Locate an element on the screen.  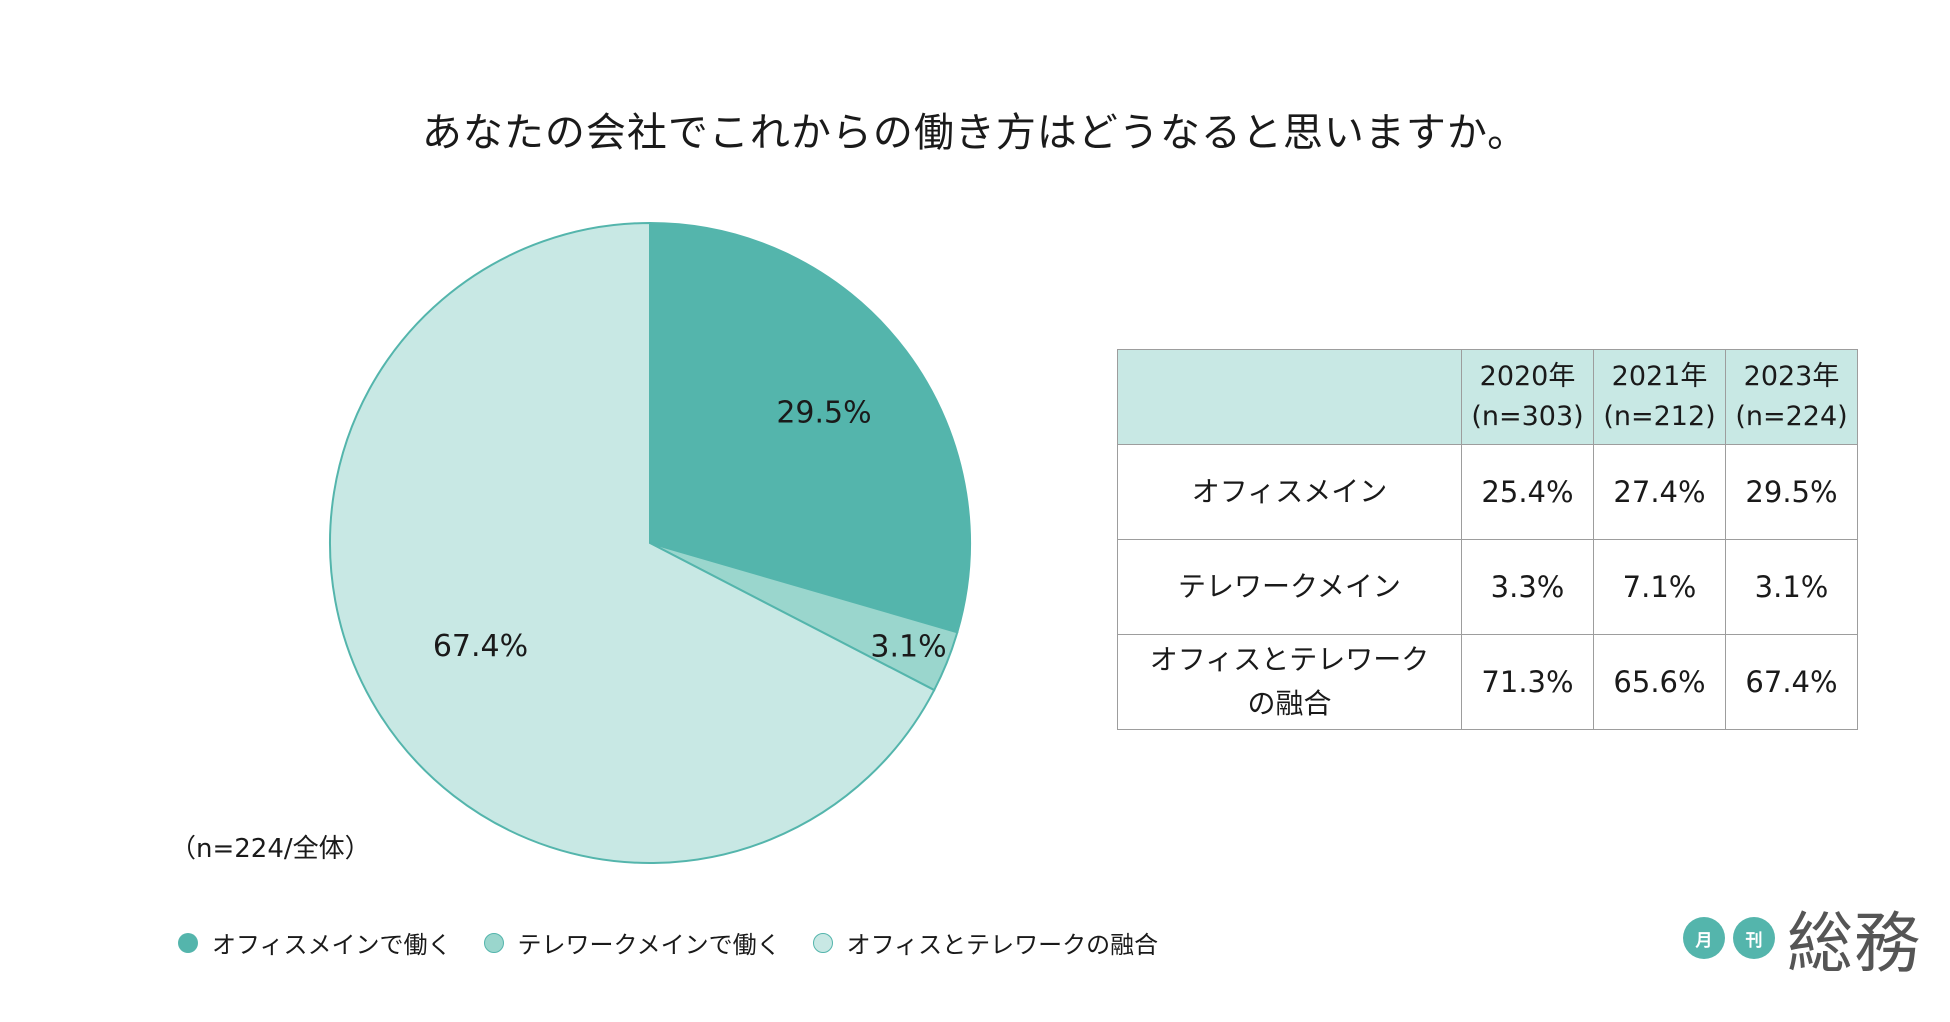
table-corner-cell is located at coordinates (1289, 397).